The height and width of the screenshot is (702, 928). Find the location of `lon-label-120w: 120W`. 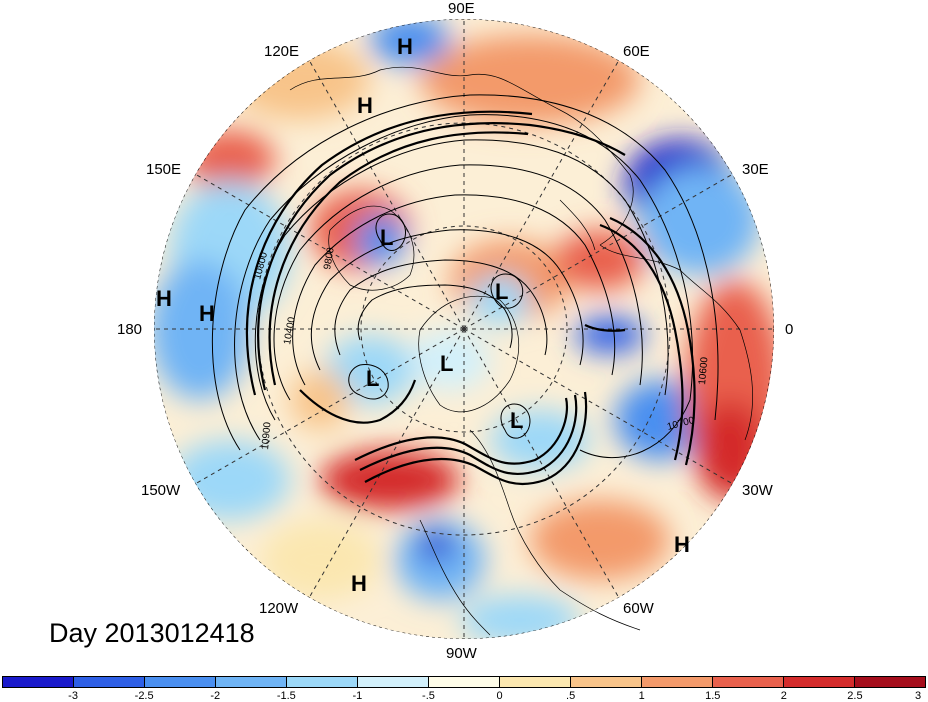

lon-label-120w: 120W is located at coordinates (279, 608).